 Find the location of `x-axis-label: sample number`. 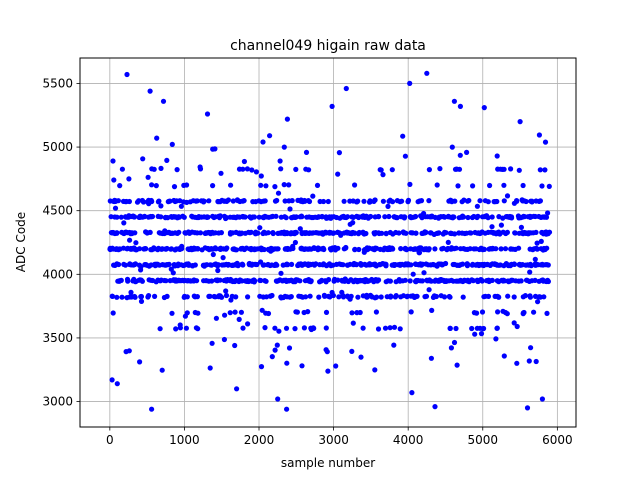

x-axis-label: sample number is located at coordinates (328, 463).